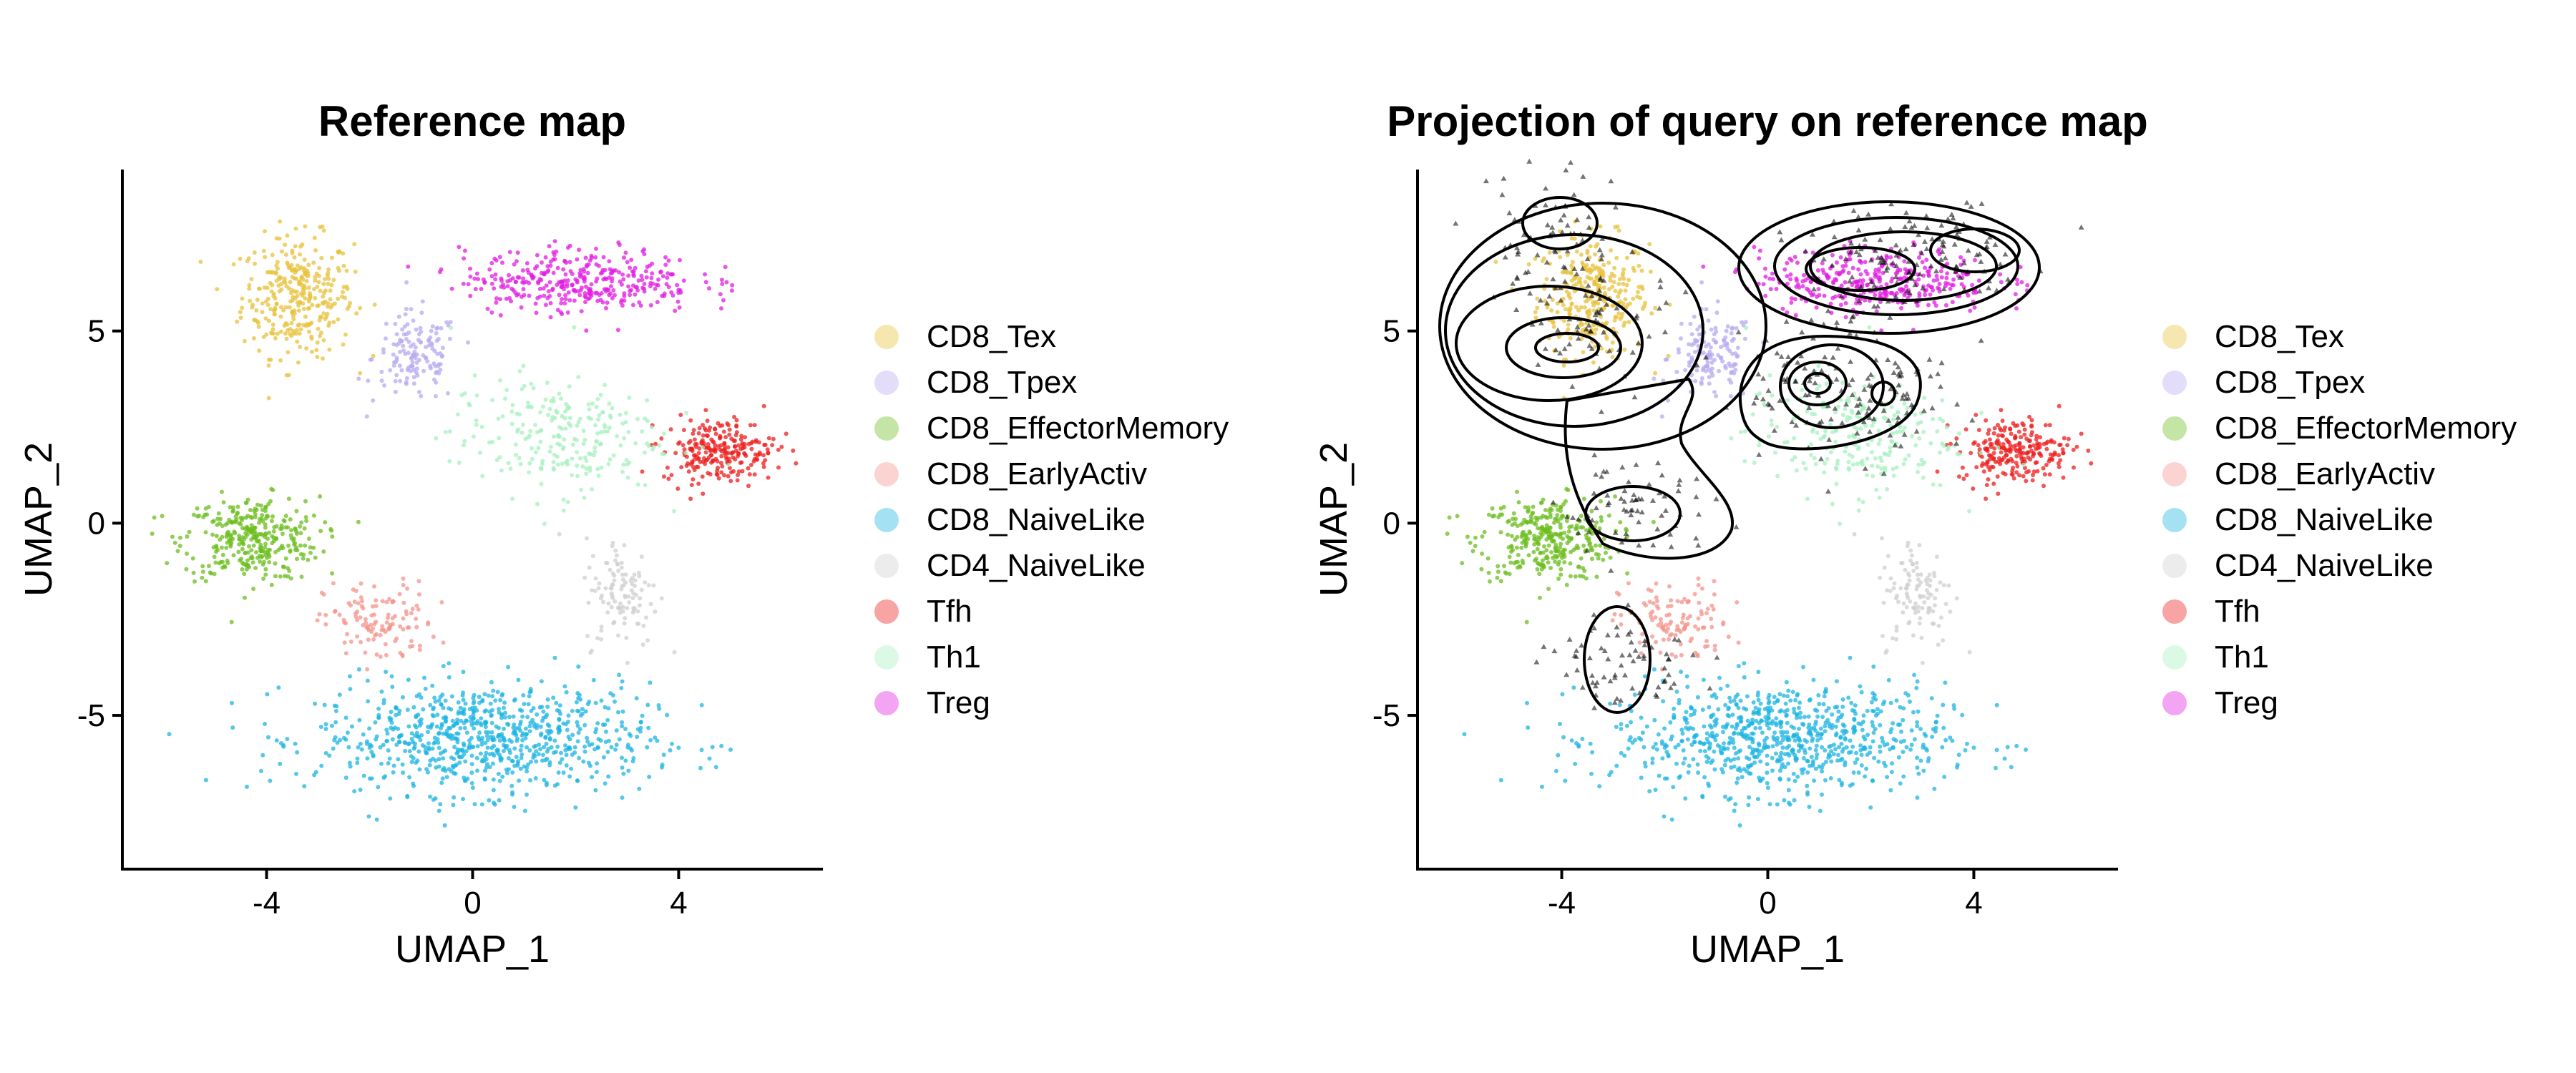 The height and width of the screenshot is (1073, 2576). Describe the element at coordinates (1036, 519) in the screenshot. I see `legend-label: CD8_NaiveLike` at that location.